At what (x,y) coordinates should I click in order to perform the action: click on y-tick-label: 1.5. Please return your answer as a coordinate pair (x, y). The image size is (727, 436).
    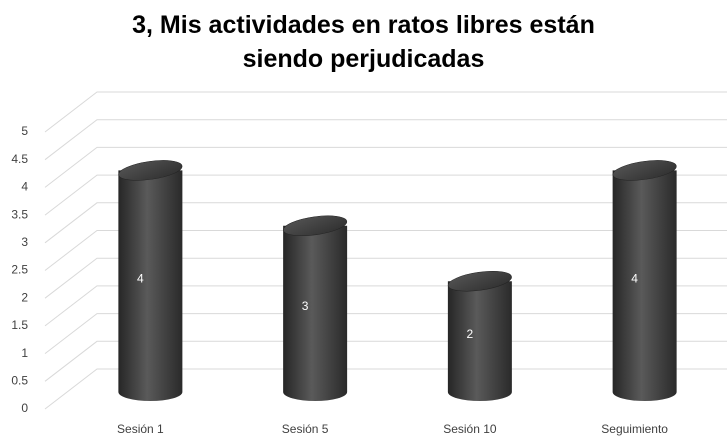
    Looking at the image, I should click on (19, 325).